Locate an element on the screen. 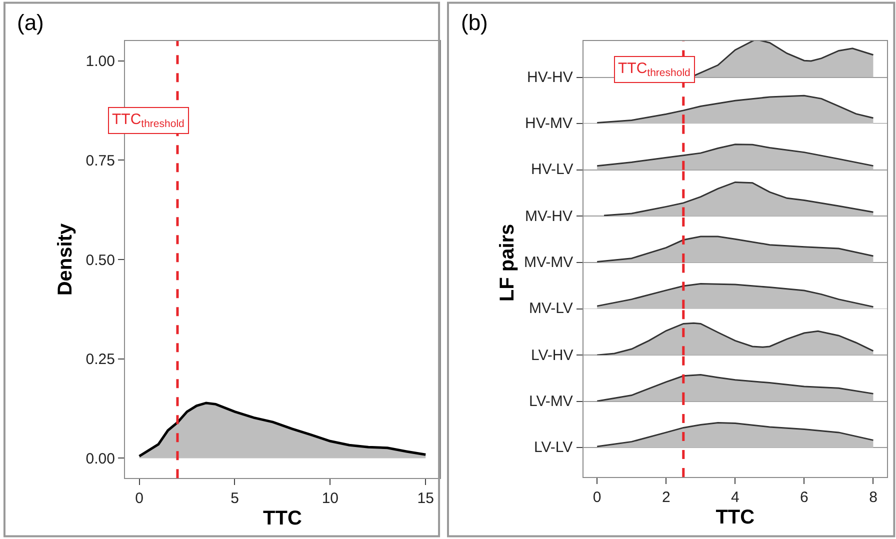 Image resolution: width=896 pixels, height=539 pixels. x-tick-label: 15 is located at coordinates (425, 499).